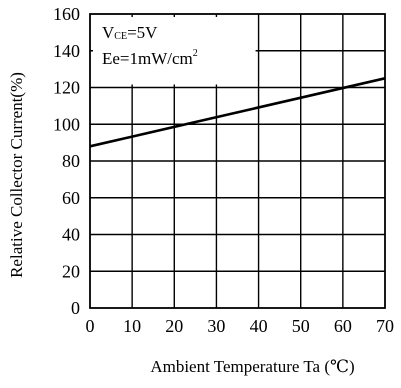  I want to click on x-tick-label: 70, so click(385, 326).